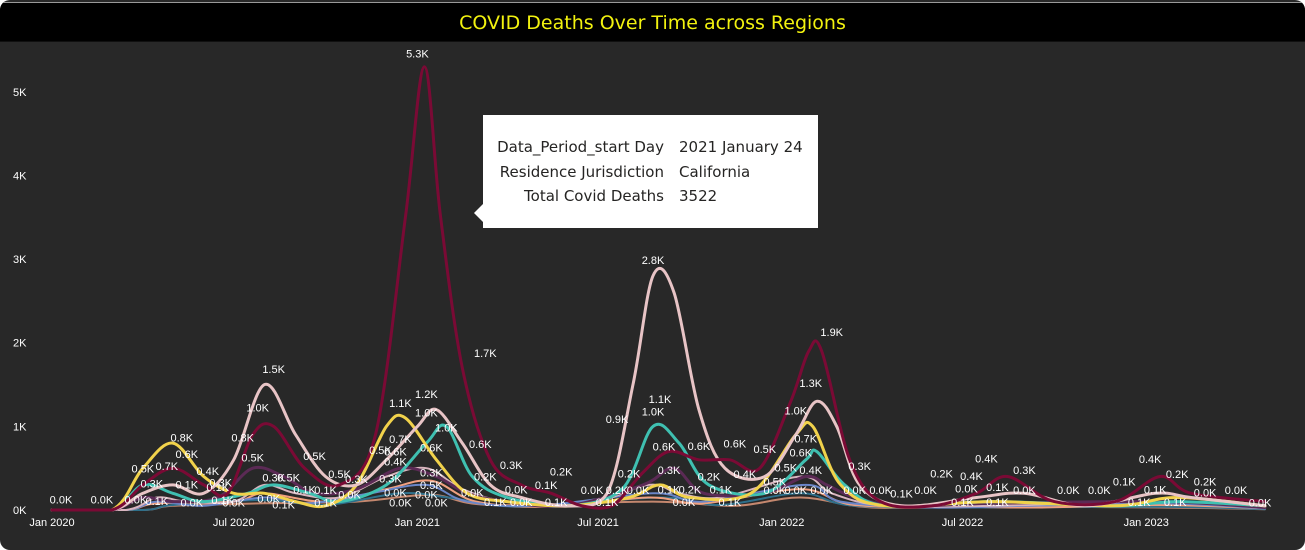  Describe the element at coordinates (273, 370) in the screenshot. I see `data-label: 1.5K` at that location.